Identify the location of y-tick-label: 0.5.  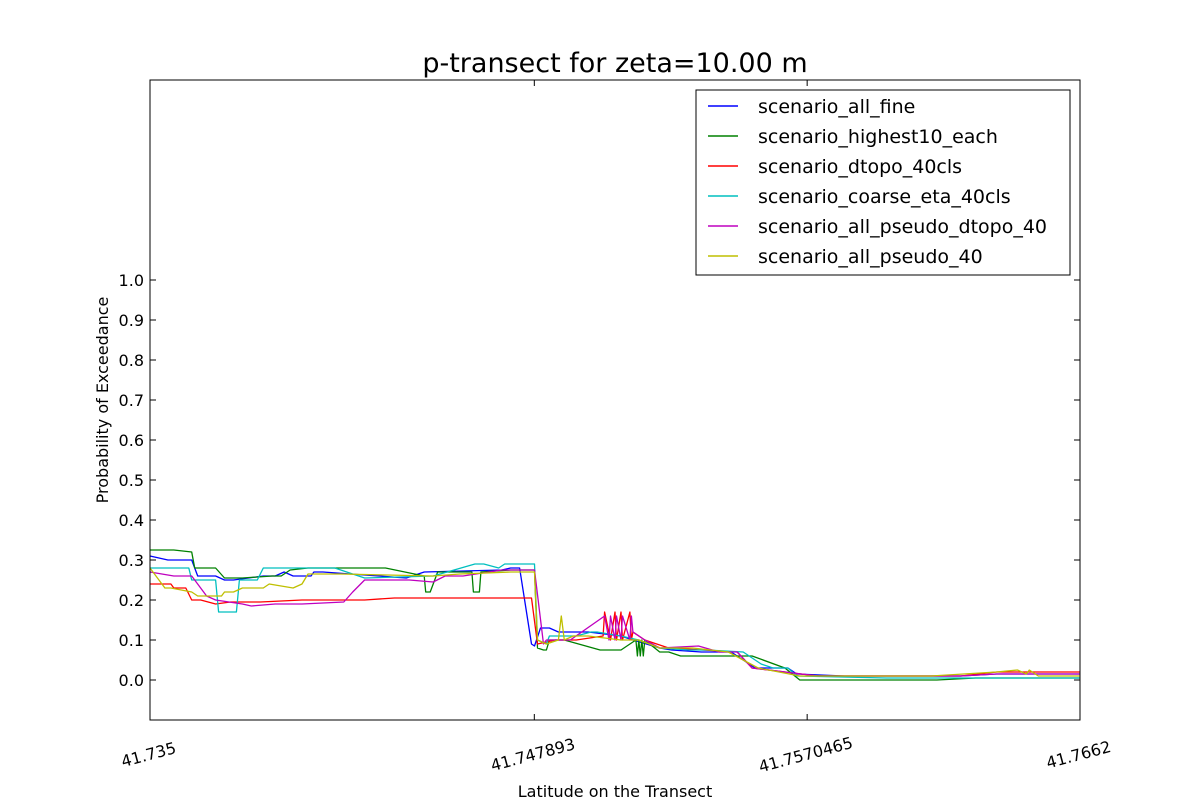
(131, 480).